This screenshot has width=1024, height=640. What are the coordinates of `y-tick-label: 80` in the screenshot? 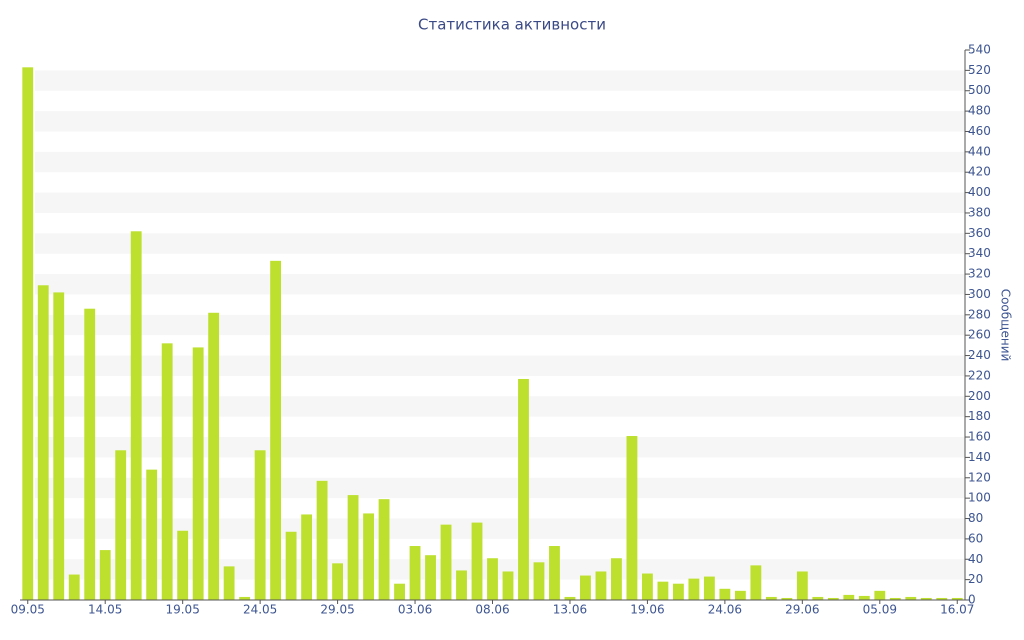 It's located at (975, 518).